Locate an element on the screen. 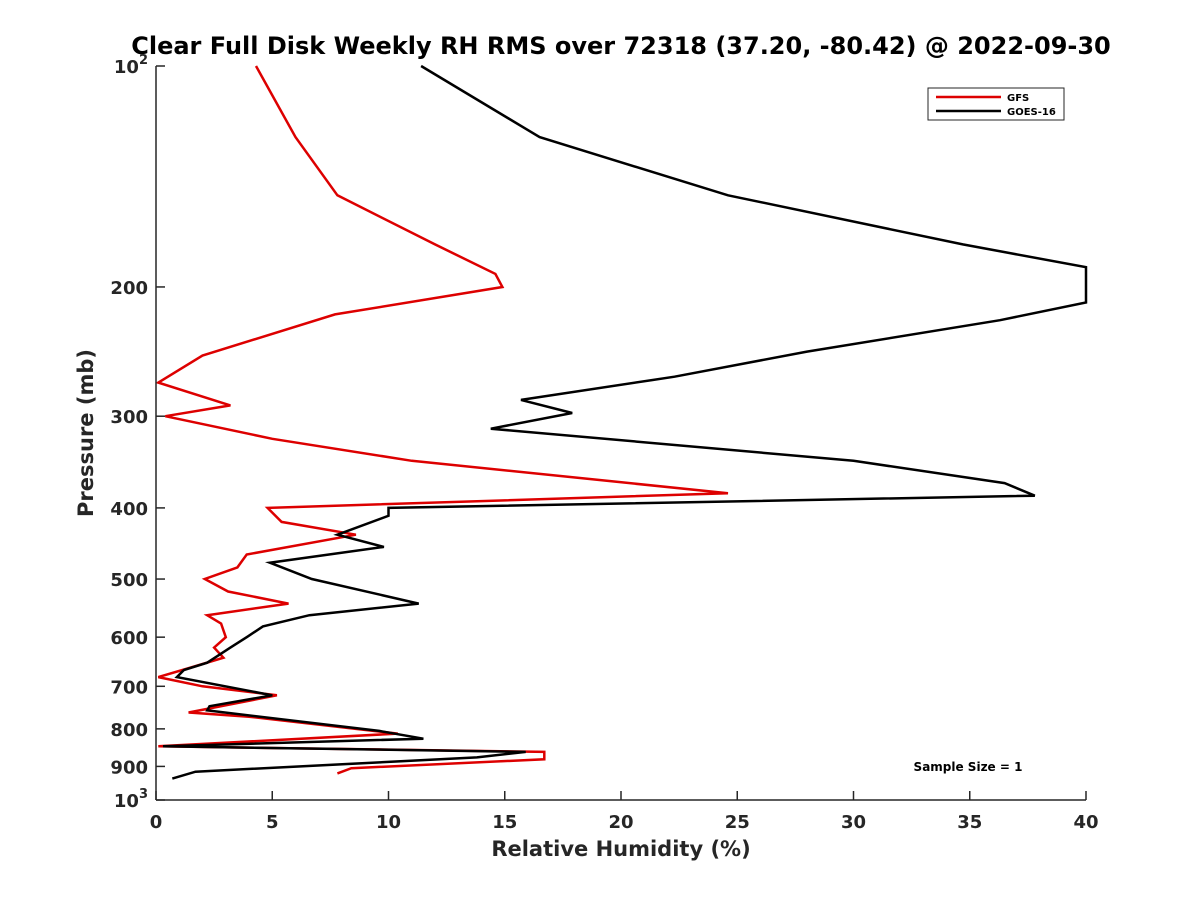  y-tick-label: 600 is located at coordinates (129, 638).